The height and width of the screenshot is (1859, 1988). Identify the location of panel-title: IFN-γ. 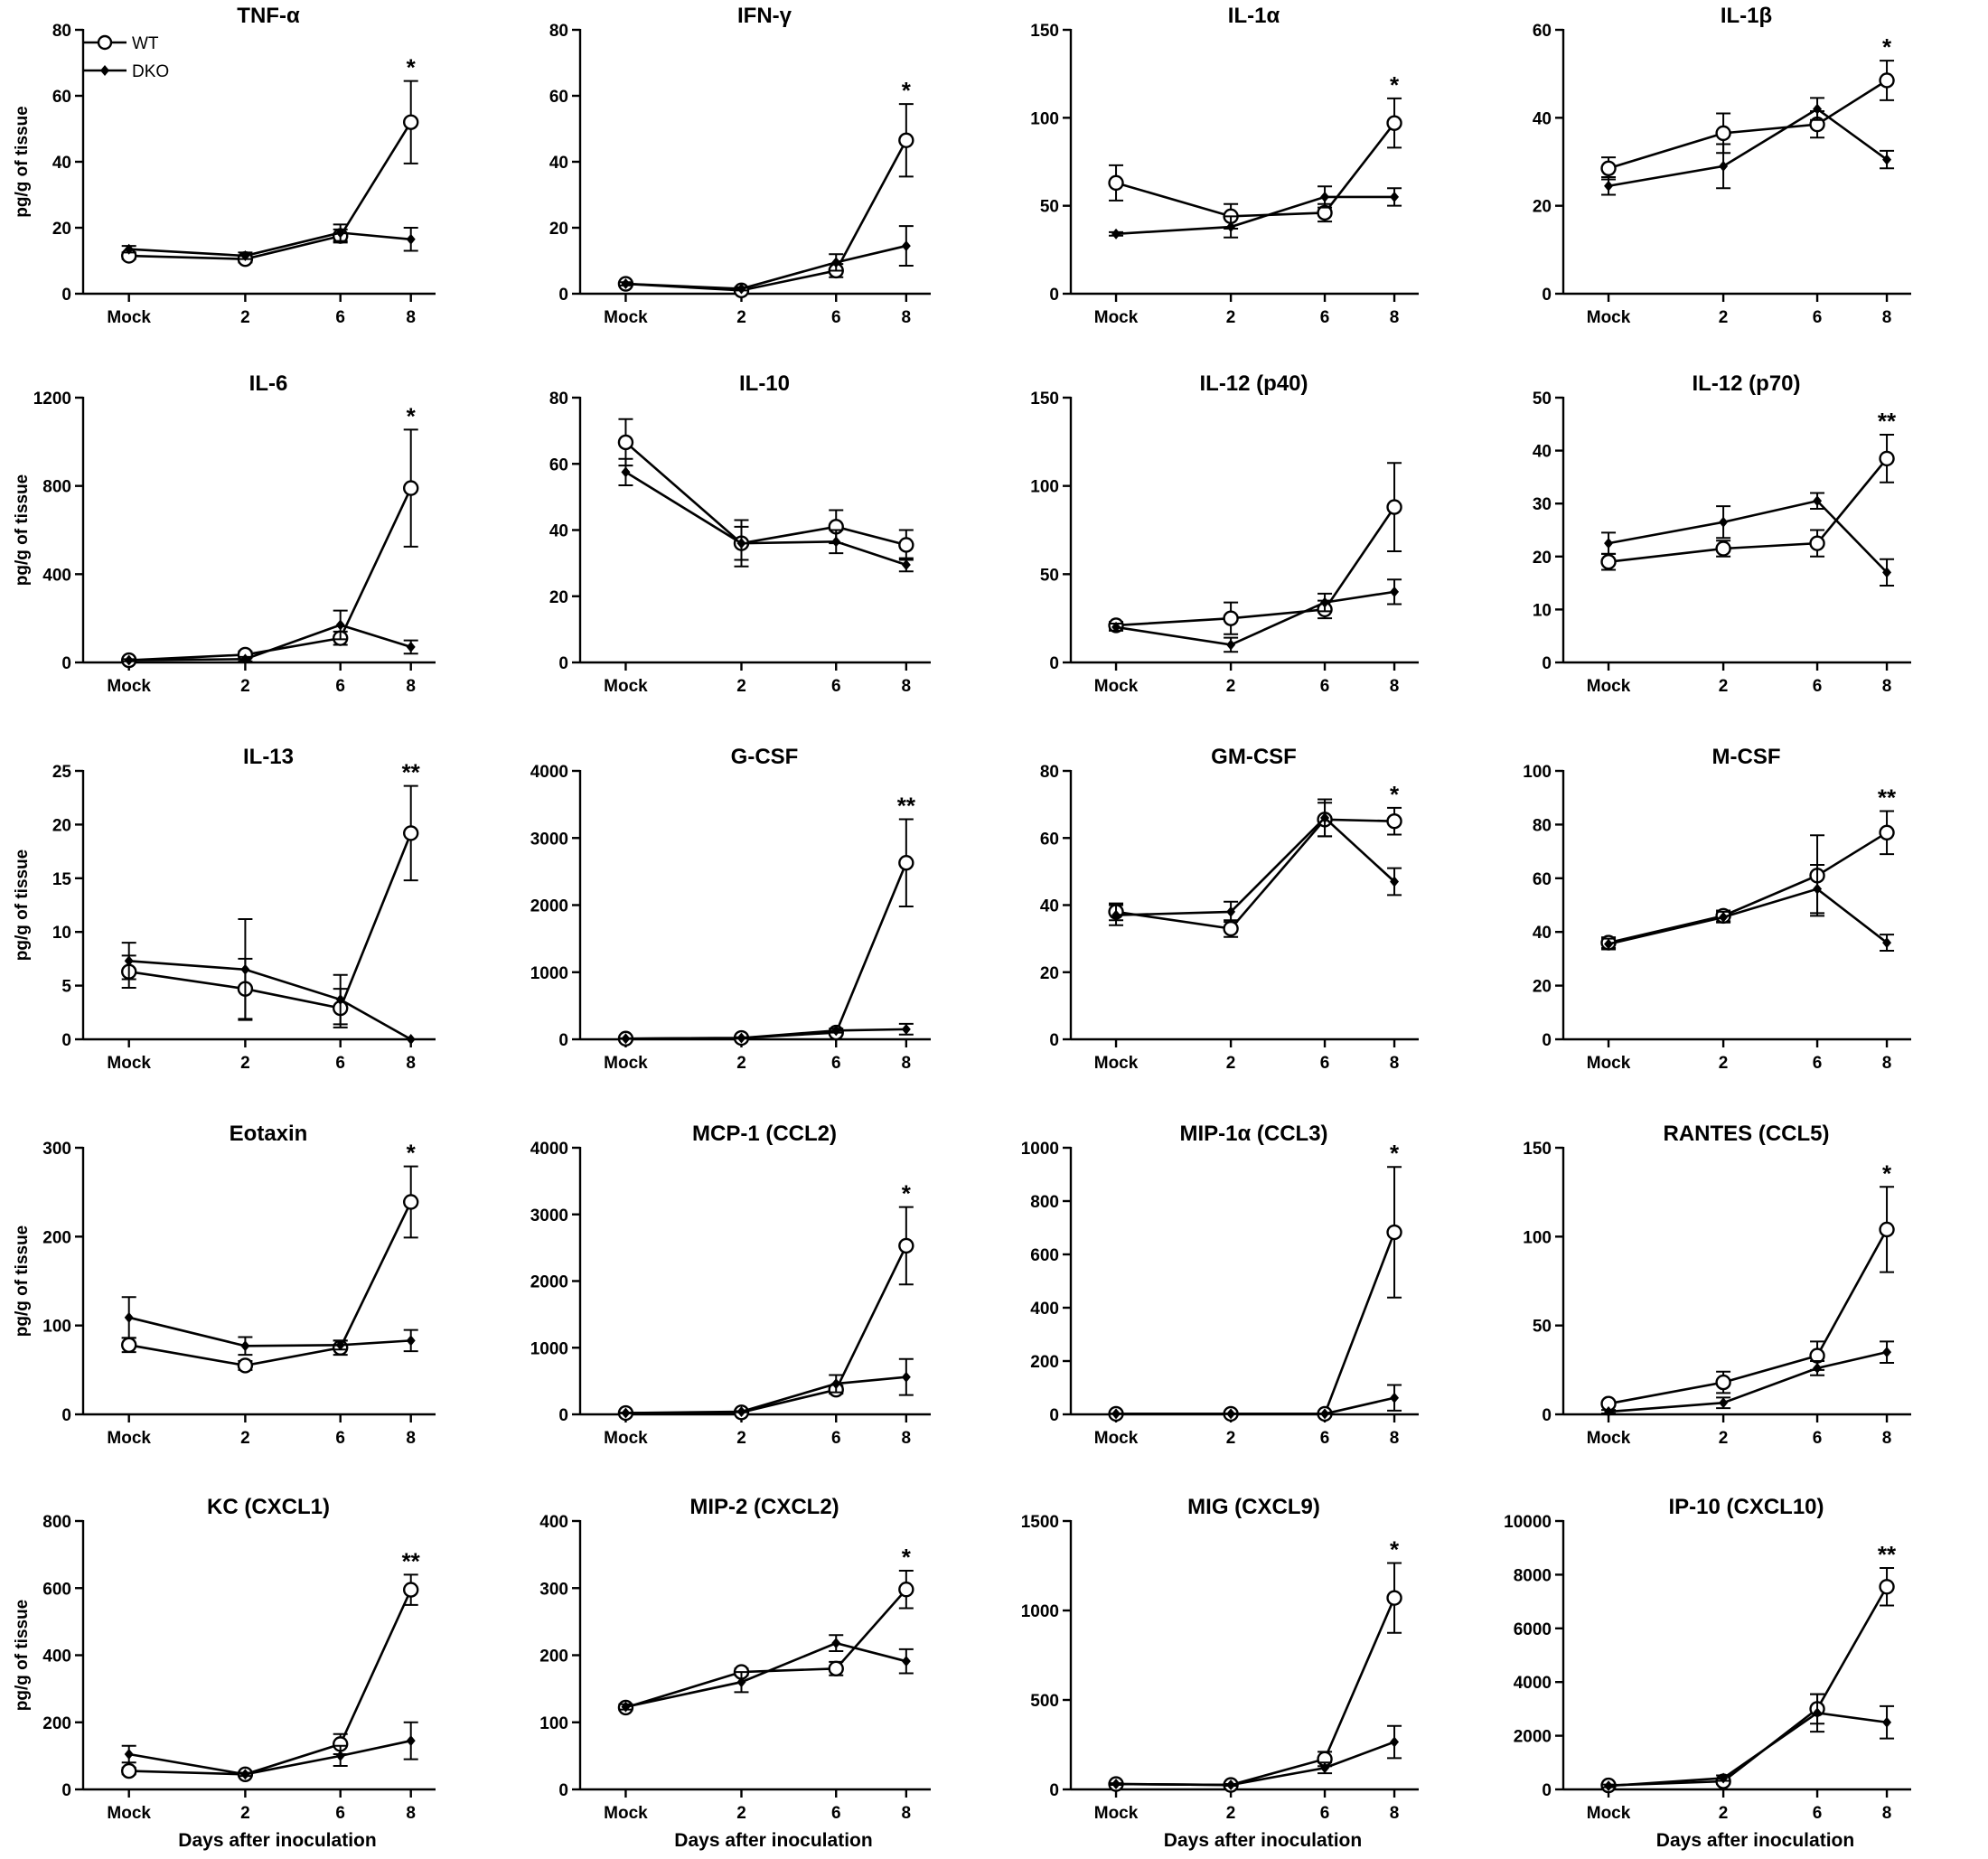
(764, 16).